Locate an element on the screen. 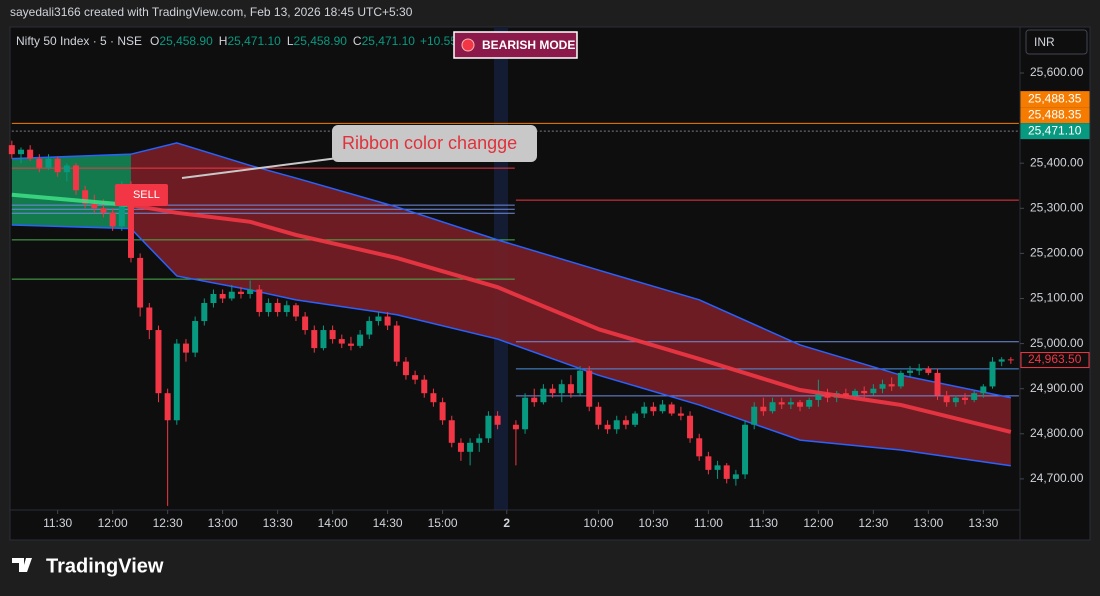 The width and height of the screenshot is (1100, 596). x-tick-label: 13:00 is located at coordinates (928, 523).